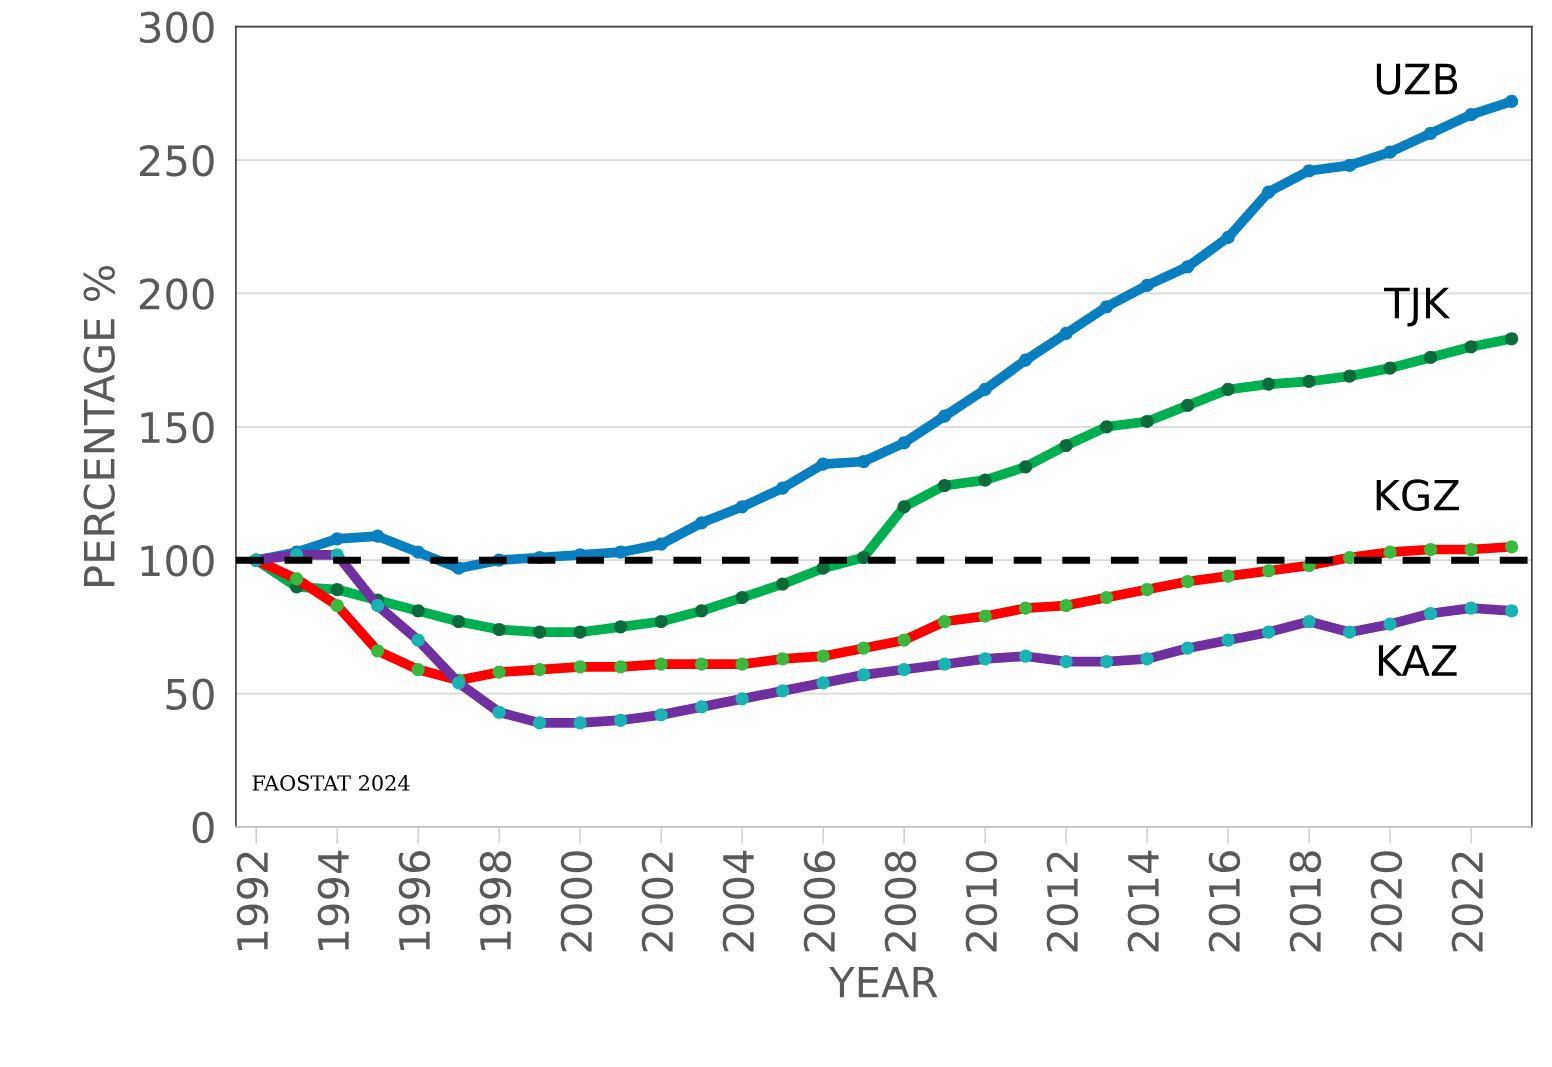 Image resolution: width=1552 pixels, height=1067 pixels. I want to click on y-axis-title: PERCENTAGE %, so click(99, 425).